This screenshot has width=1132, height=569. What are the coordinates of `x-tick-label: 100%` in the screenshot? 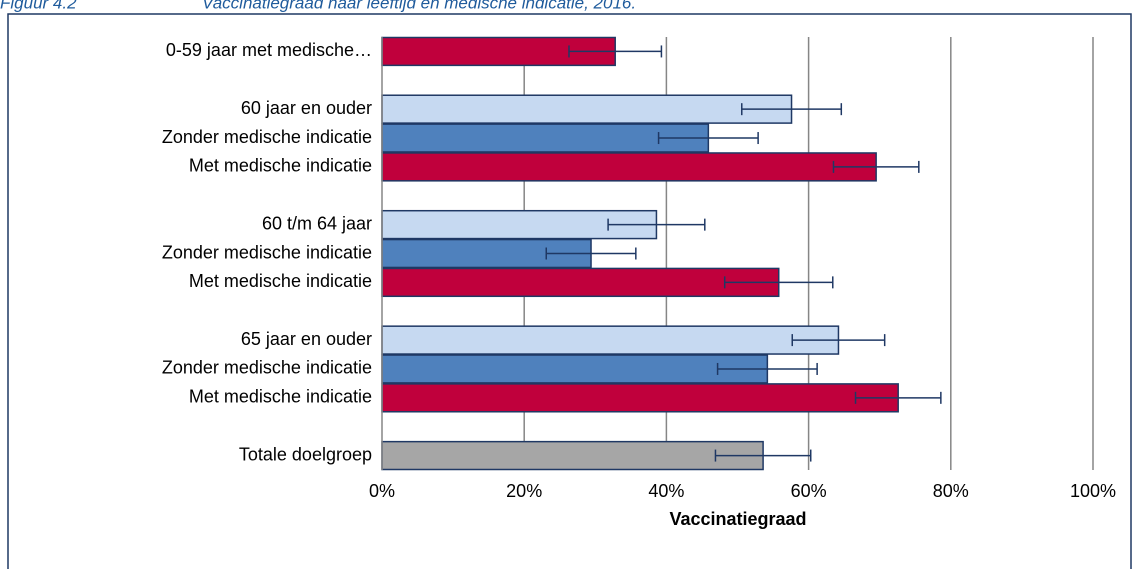 It's located at (1093, 491).